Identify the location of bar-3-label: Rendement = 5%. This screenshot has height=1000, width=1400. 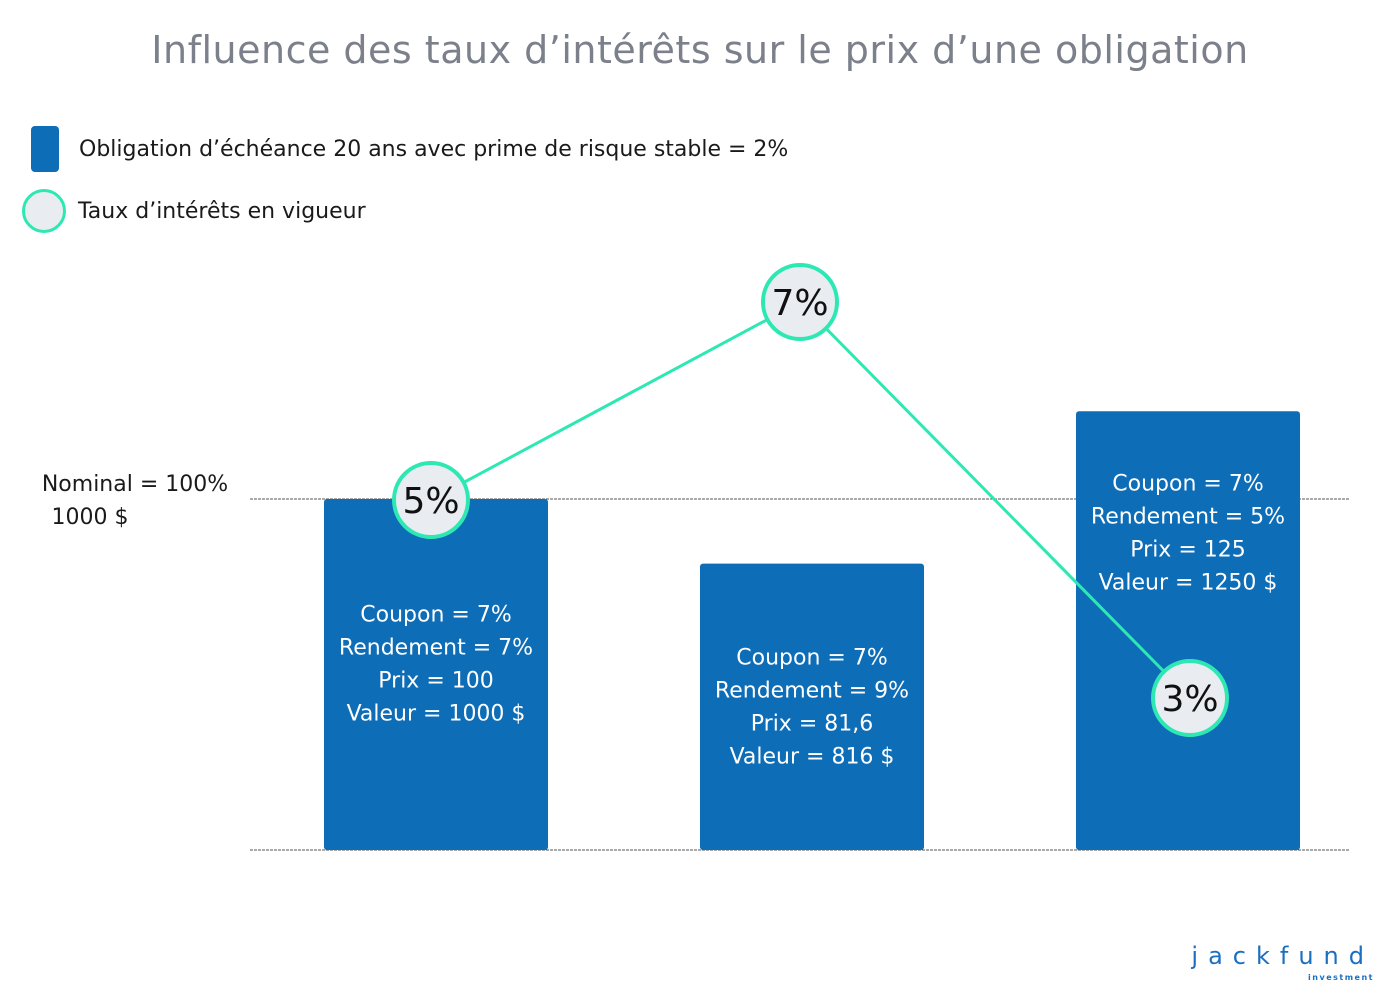
(1188, 517).